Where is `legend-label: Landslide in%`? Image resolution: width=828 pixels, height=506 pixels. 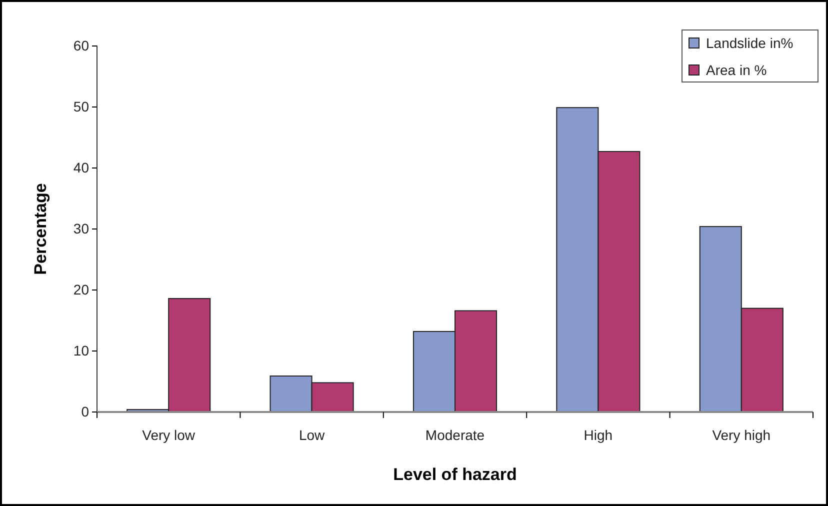 legend-label: Landslide in% is located at coordinates (750, 43).